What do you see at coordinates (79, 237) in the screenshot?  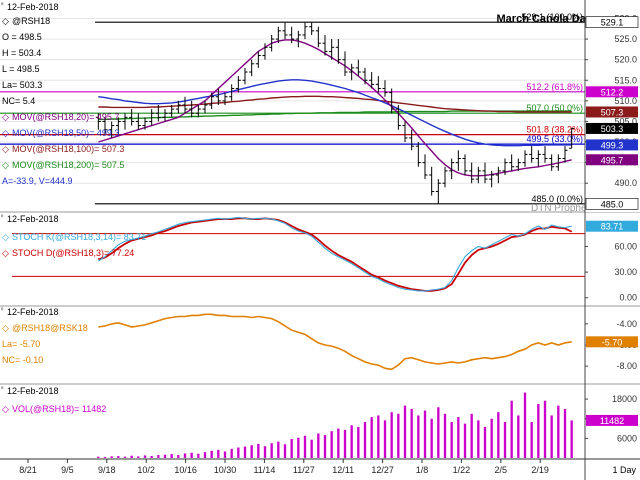 I see `stoch-series-label: STOCH K(@RSH18,3,14)= 83.71` at bounding box center [79, 237].